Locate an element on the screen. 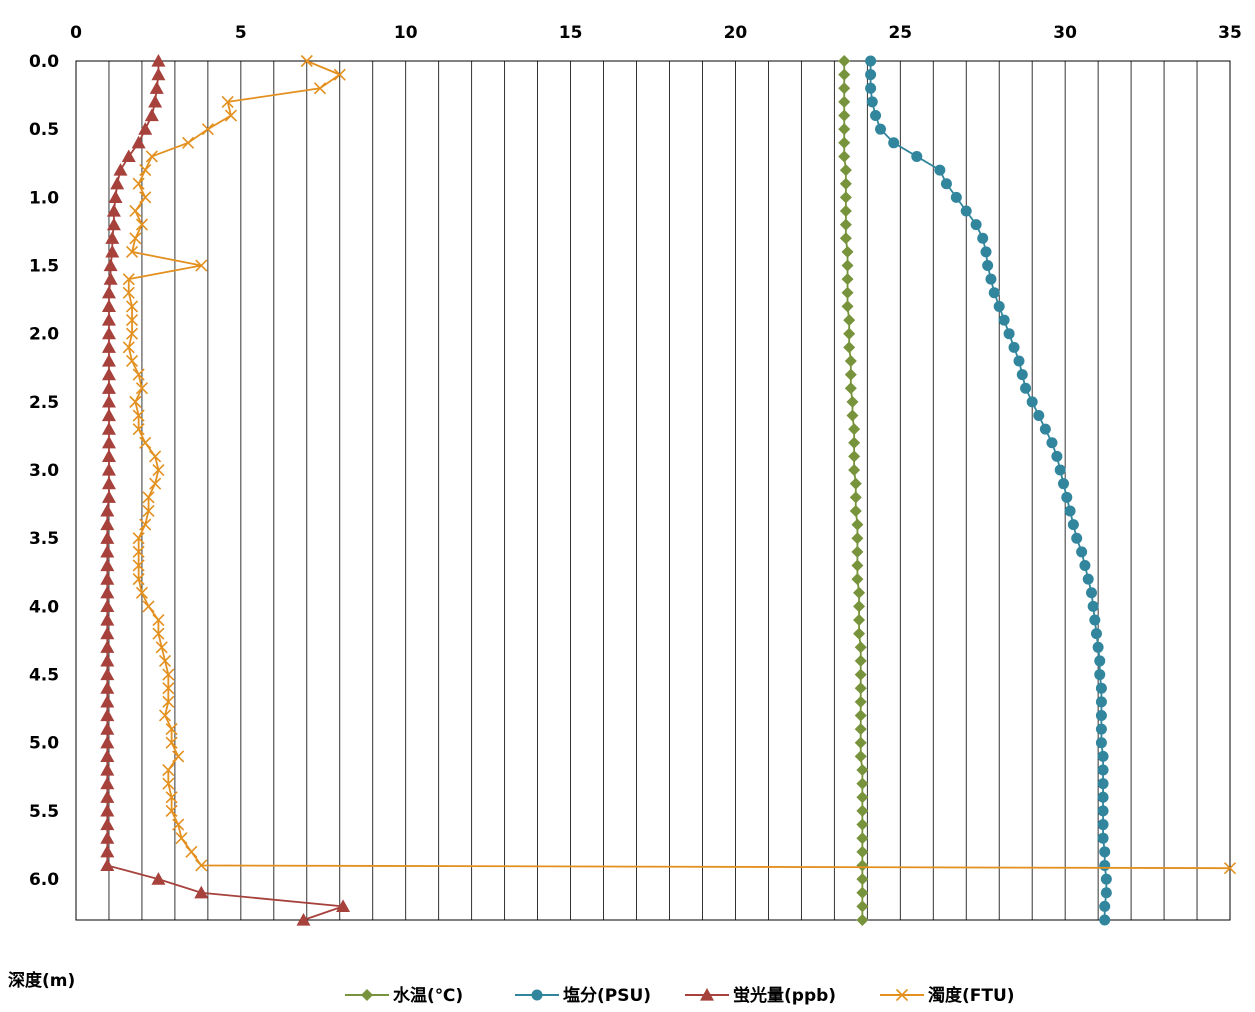 The width and height of the screenshot is (1255, 1012). y-tick-label: 3.5 is located at coordinates (44, 539).